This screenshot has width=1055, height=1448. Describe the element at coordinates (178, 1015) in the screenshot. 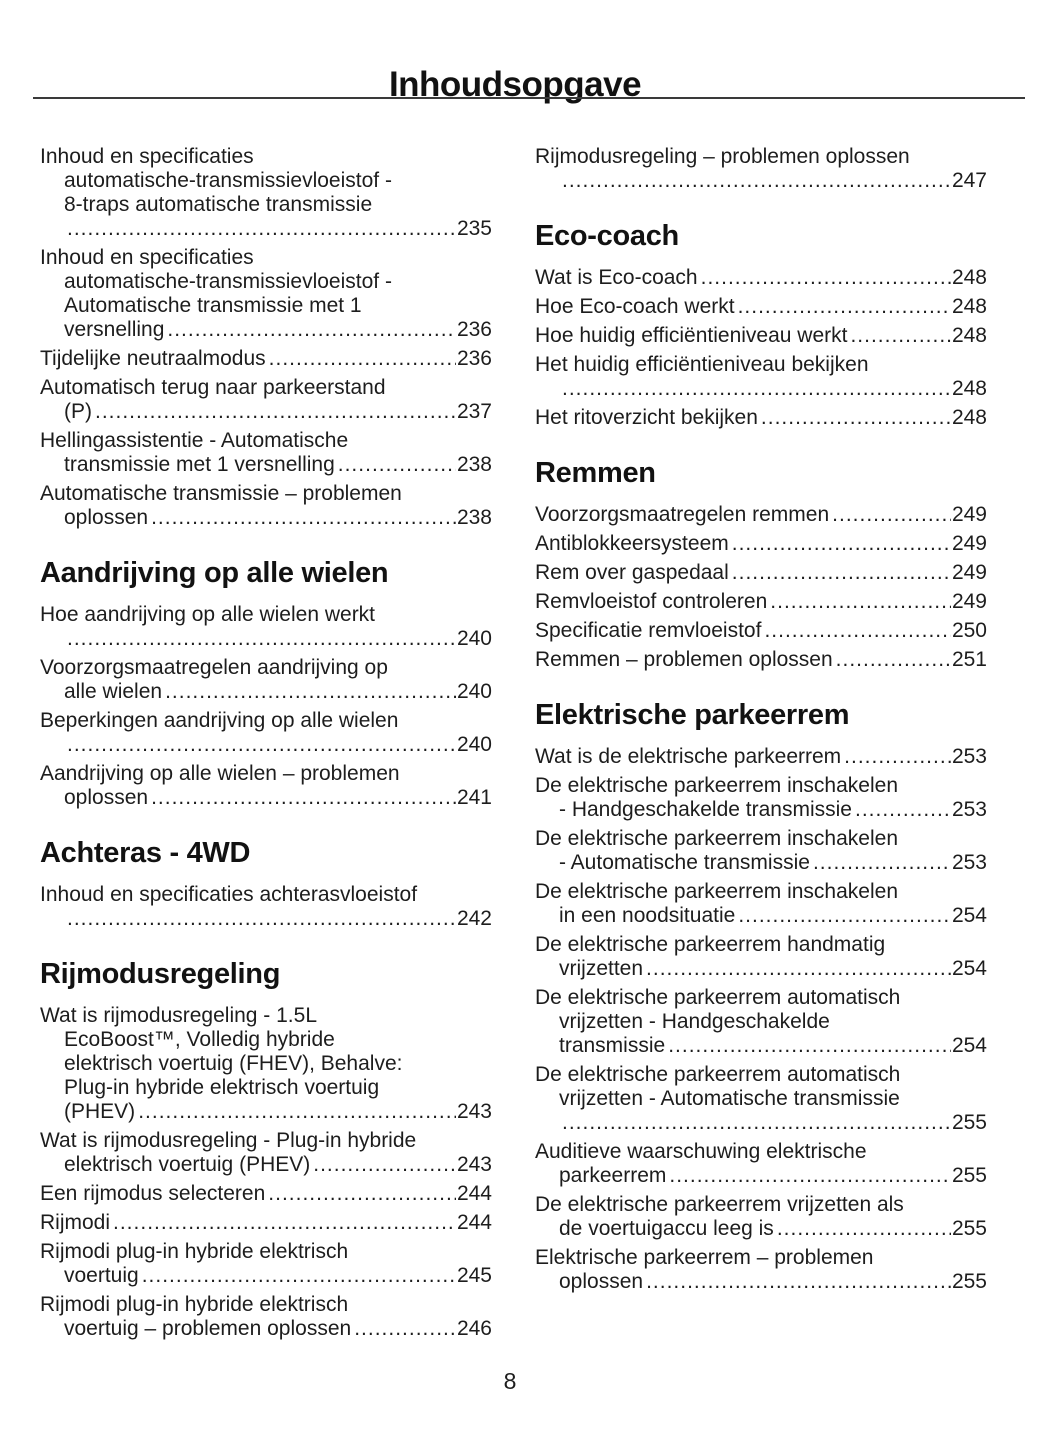

I see `entry-line: Wat is rijmodusregeling - 1.5L` at that location.